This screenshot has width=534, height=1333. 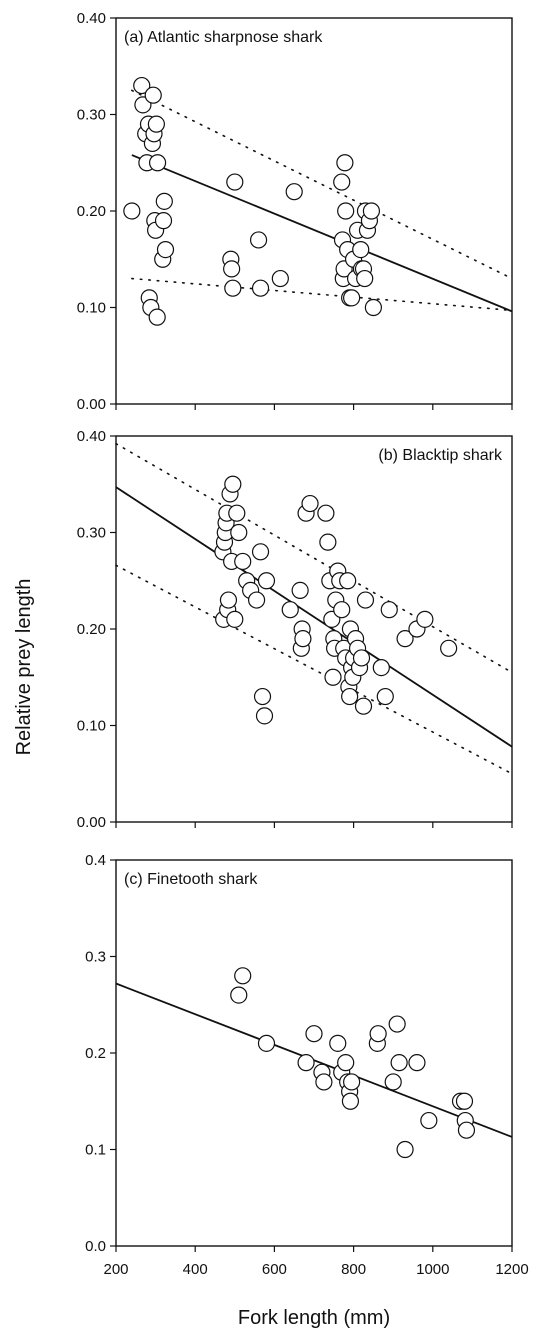 What do you see at coordinates (95, 860) in the screenshot?
I see `y-tick-label: 0.4` at bounding box center [95, 860].